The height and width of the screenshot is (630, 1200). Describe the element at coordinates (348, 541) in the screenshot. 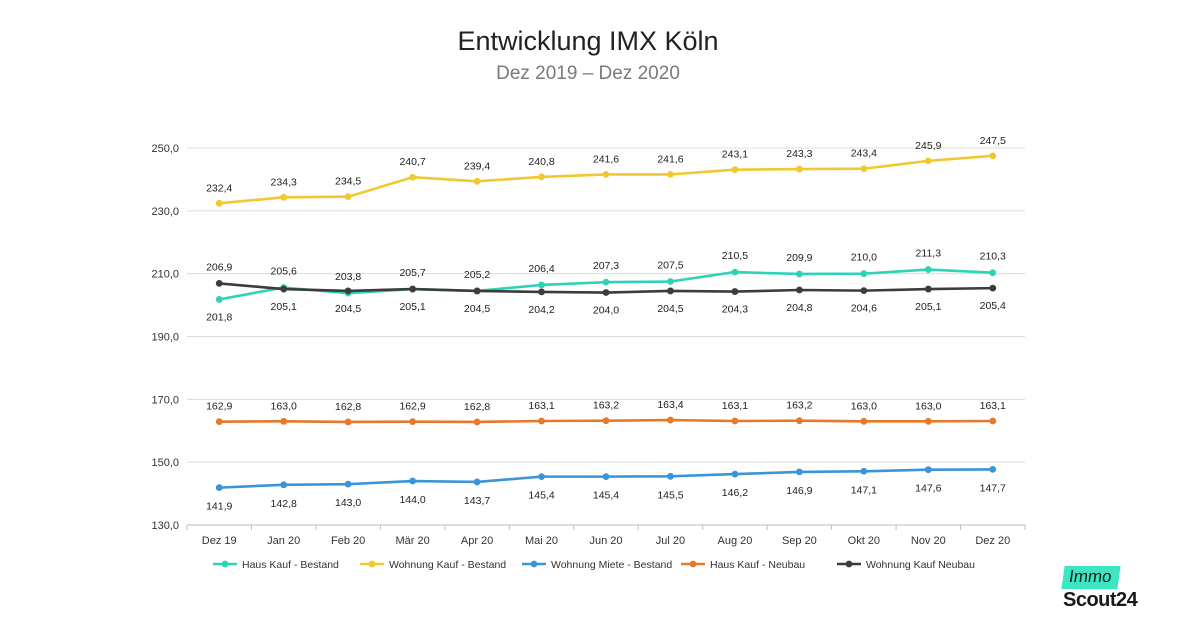

I see `x-tick-label: Feb 20` at that location.